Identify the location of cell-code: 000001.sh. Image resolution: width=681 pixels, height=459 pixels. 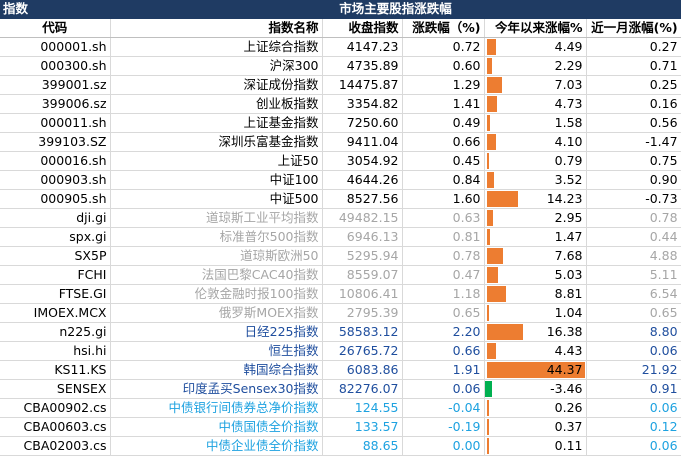
(55, 47).